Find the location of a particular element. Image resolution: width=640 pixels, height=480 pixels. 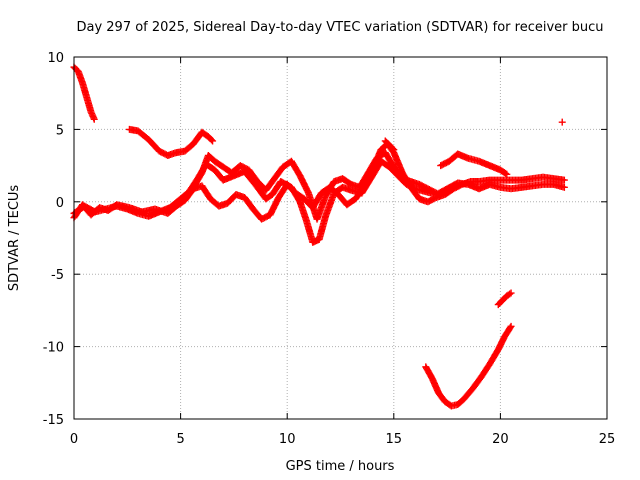

x-tick-label-0: 0 is located at coordinates (74, 439).